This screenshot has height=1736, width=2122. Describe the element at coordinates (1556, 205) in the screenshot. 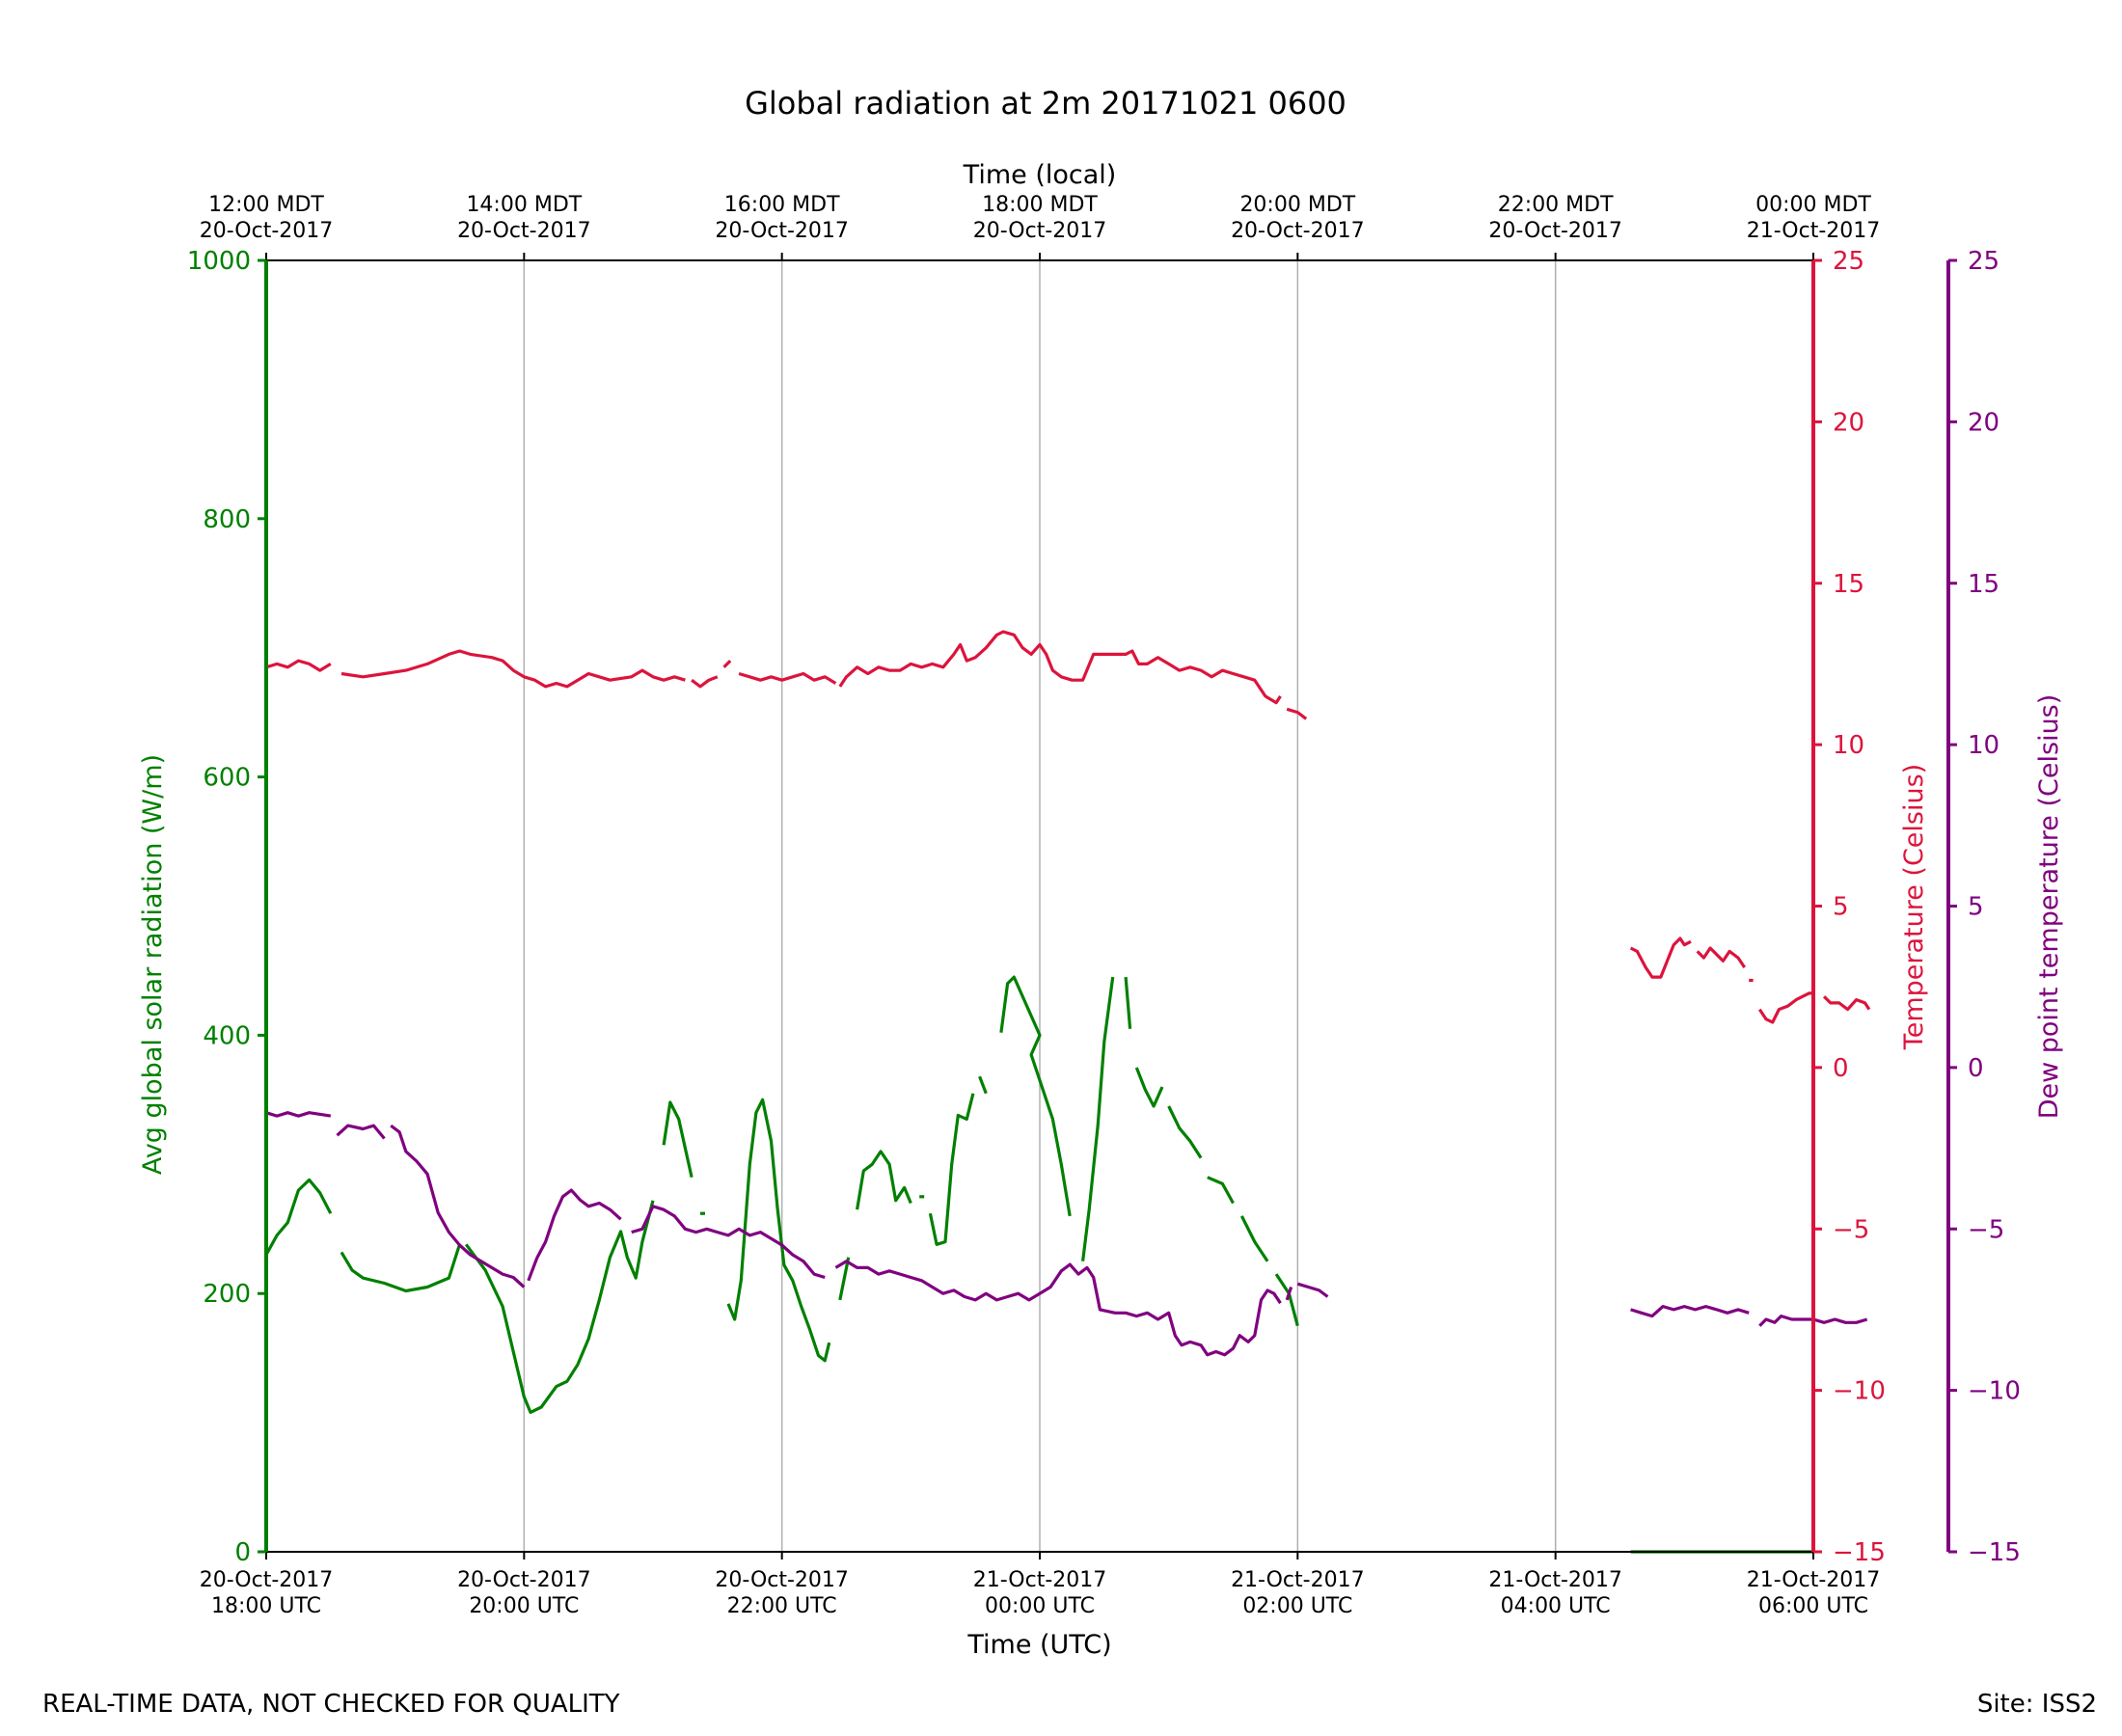

I see `x-top-tick-label: 22:00 MDT` at that location.